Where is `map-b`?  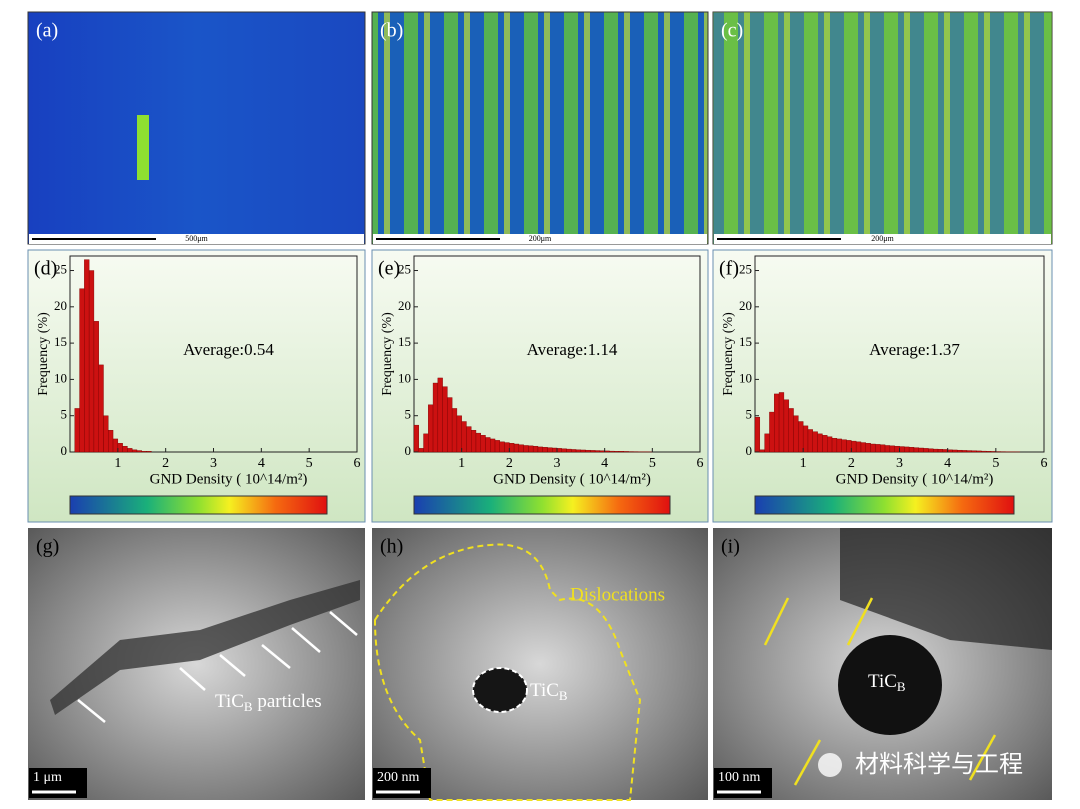
map-b is located at coordinates (540, 128).